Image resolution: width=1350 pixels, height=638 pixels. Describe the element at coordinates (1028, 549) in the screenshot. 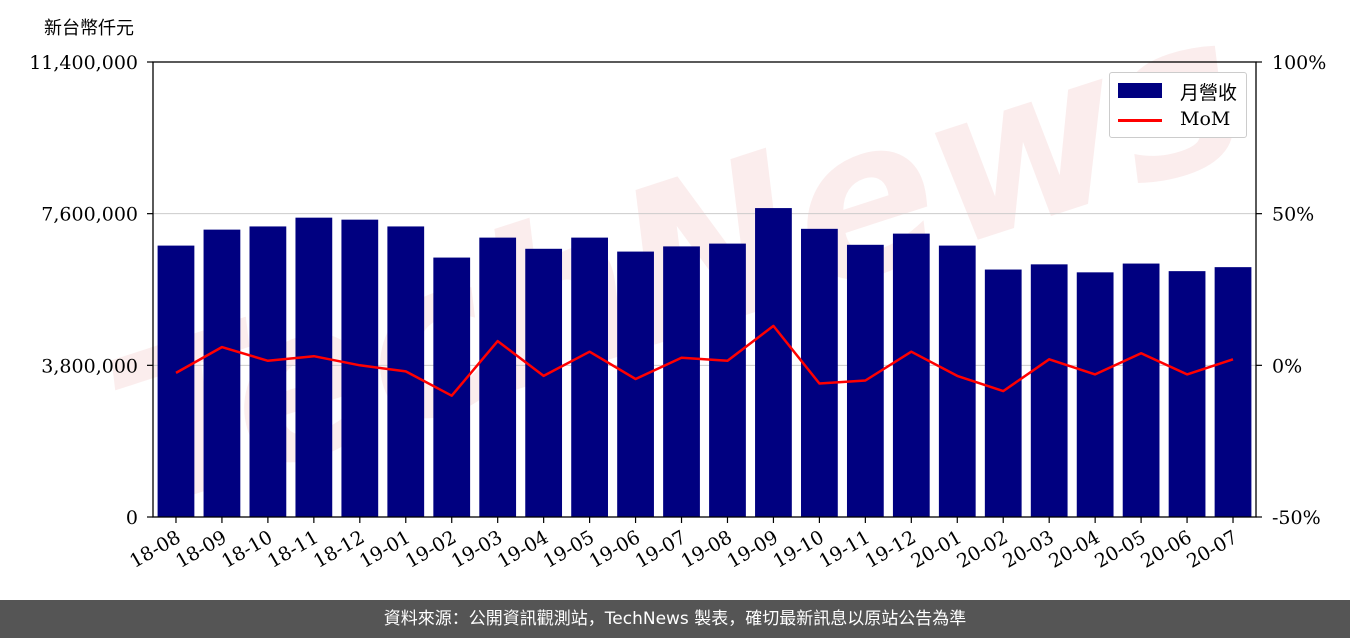

I see `x-tick-label: 20-03` at that location.